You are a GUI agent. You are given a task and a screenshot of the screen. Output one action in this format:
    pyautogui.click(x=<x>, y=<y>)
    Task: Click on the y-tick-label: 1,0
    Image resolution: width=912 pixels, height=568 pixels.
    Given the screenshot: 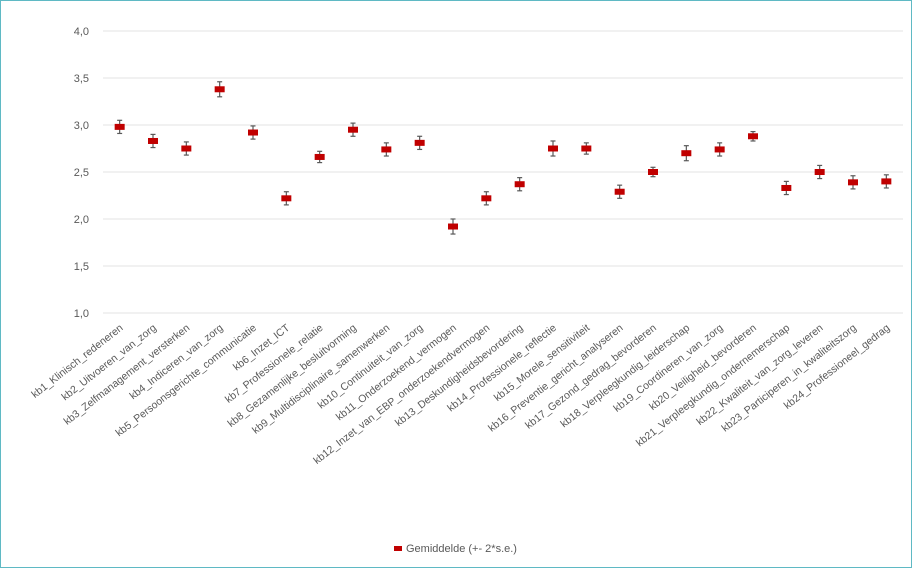 What is the action you would take?
    pyautogui.click(x=81, y=314)
    